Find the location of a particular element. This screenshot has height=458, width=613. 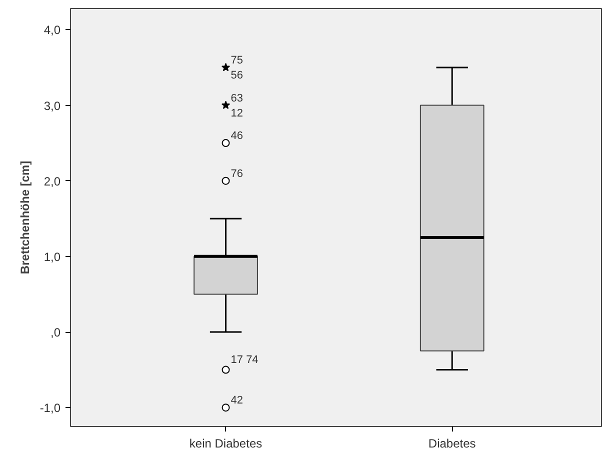

x-tick-label: kein Diabetes is located at coordinates (225, 443).